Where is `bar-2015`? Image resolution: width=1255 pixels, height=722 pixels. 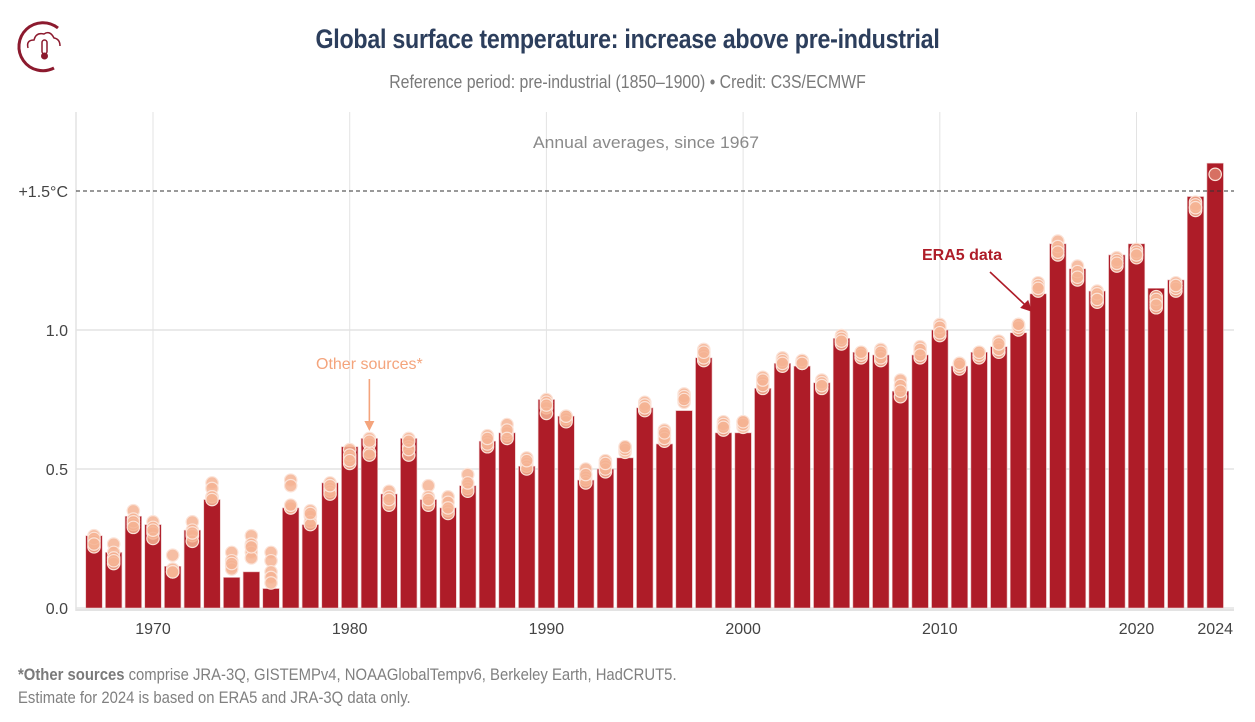
bar-2015 is located at coordinates (1038, 451).